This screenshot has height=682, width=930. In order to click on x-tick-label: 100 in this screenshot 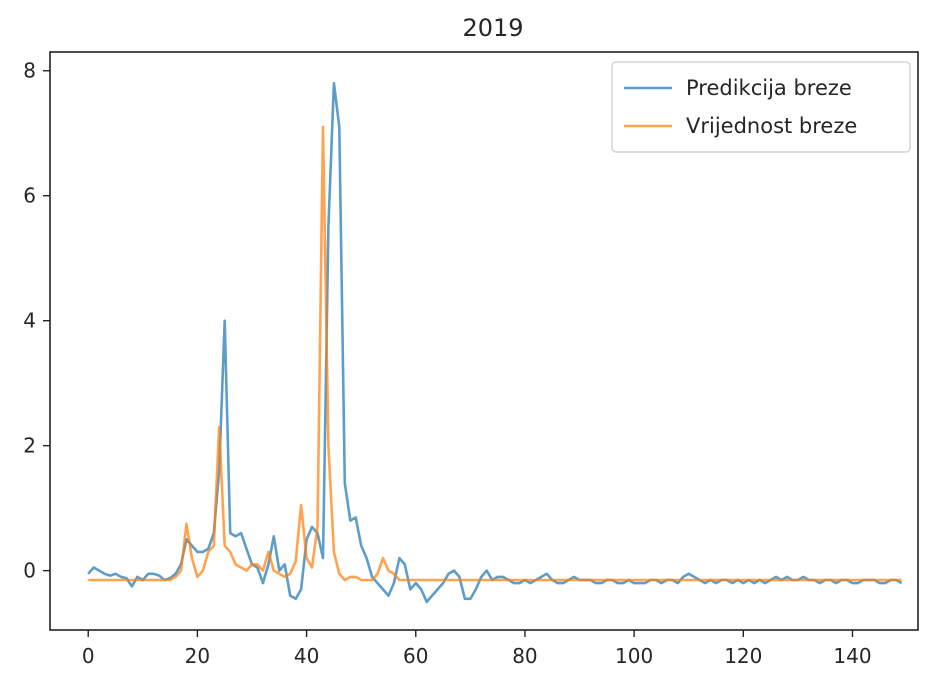, I will do `click(634, 656)`.